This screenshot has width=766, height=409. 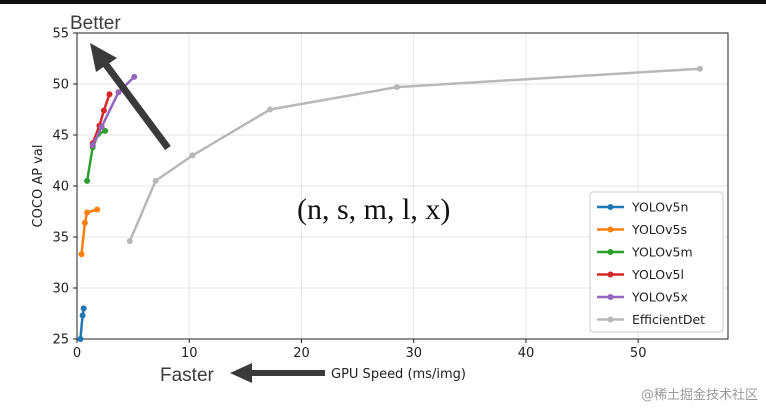 What do you see at coordinates (699, 395) in the screenshot?
I see `watermark: @稀土掘金技术社区` at bounding box center [699, 395].